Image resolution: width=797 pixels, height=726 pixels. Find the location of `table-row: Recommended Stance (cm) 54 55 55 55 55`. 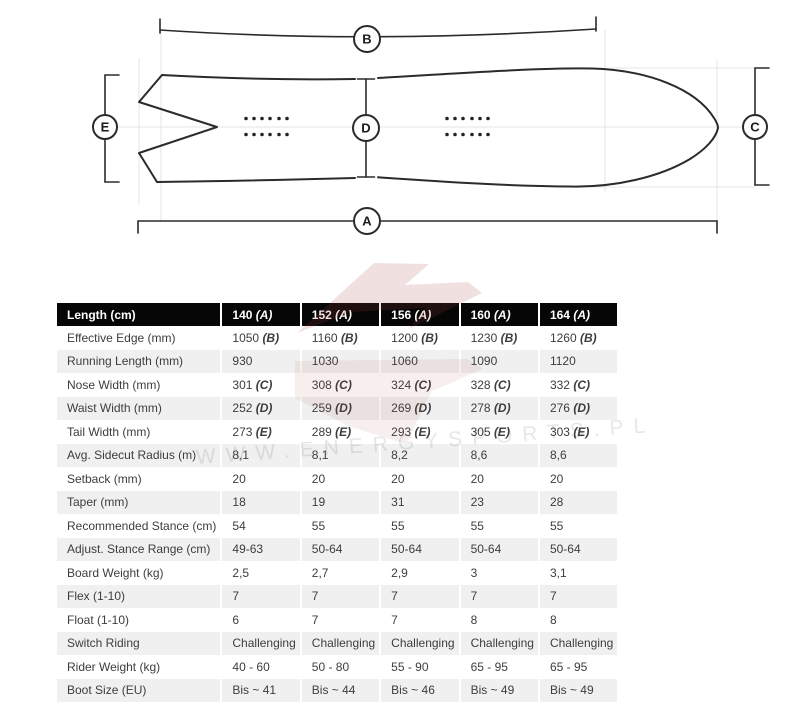

table-row: Recommended Stance (cm) 54 55 55 55 55 is located at coordinates (337, 526).